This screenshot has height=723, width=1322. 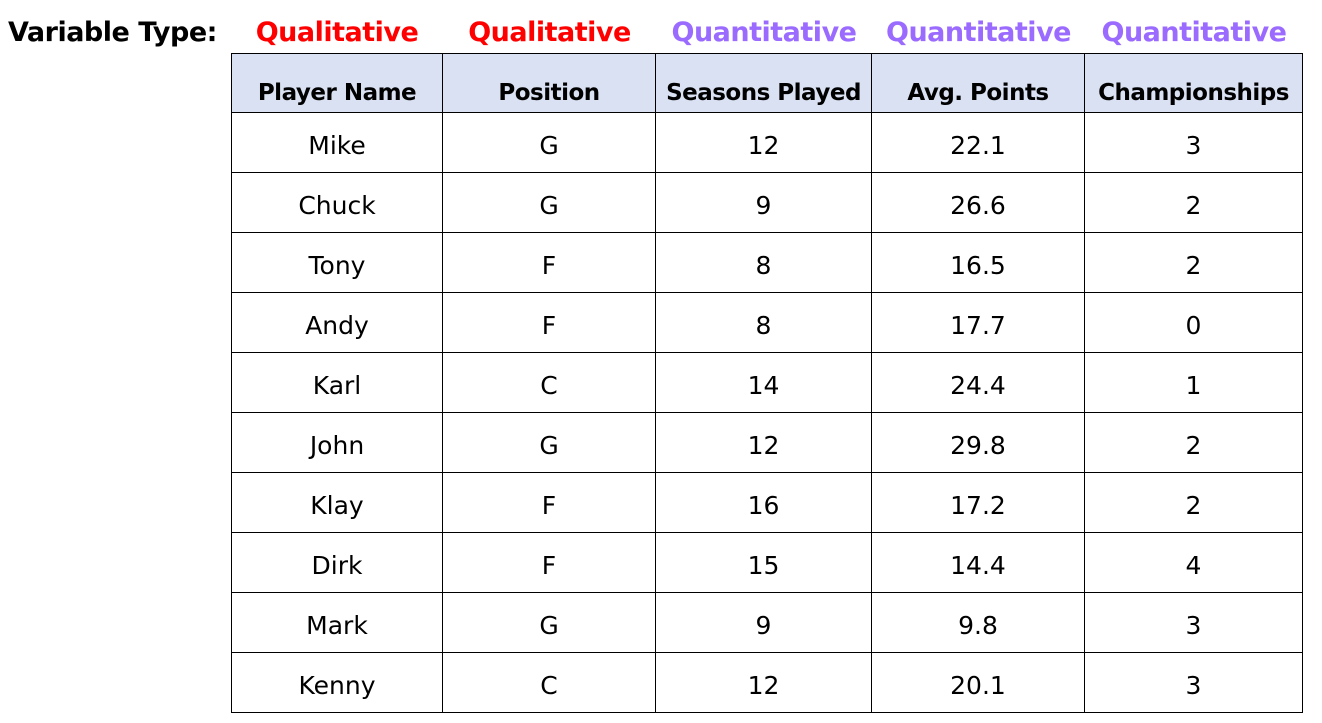 What do you see at coordinates (978, 203) in the screenshot?
I see `table-cell: 26.6` at bounding box center [978, 203].